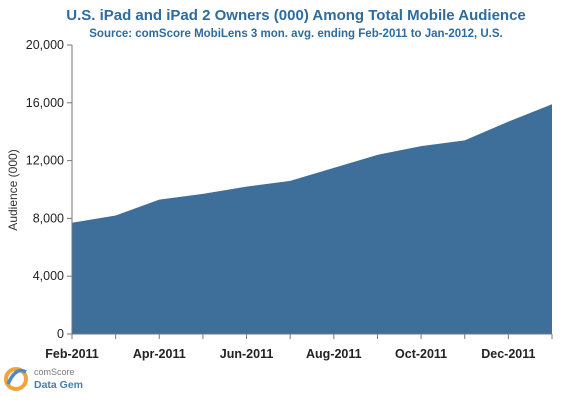 Image resolution: width=570 pixels, height=402 pixels. I want to click on y-tick-label: 12,000, so click(45, 161).